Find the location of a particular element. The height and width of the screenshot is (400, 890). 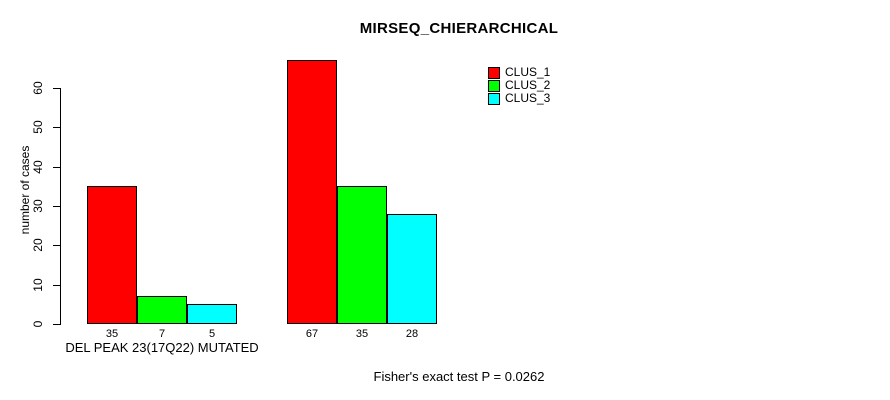

legend-item: CLUS_1 is located at coordinates (519, 72).